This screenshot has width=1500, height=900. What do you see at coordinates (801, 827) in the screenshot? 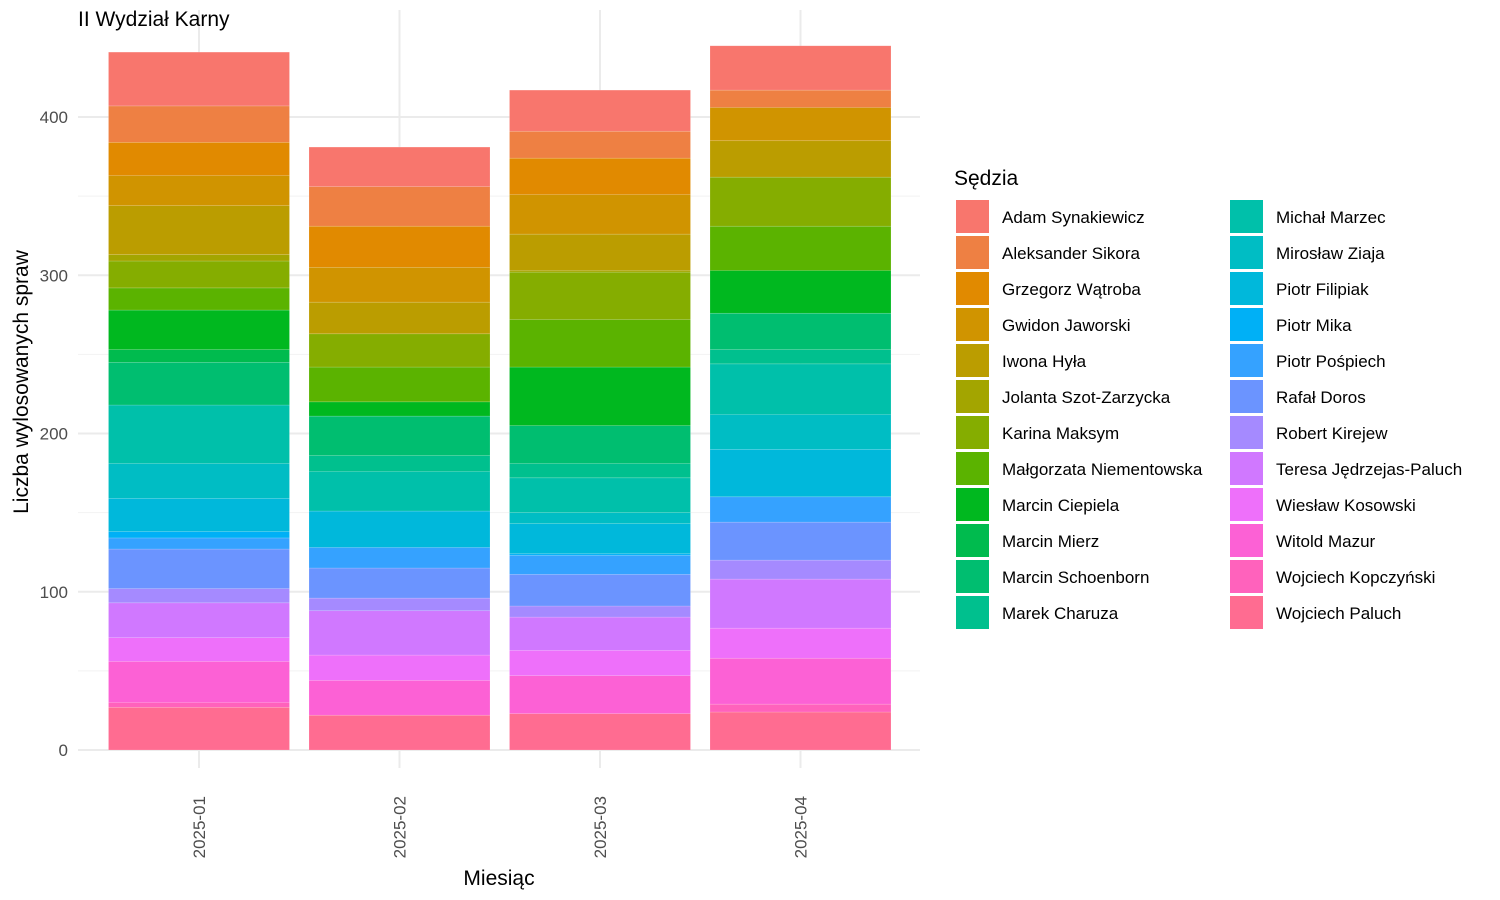
I see `x-tick-label: 2025-04` at bounding box center [801, 827].